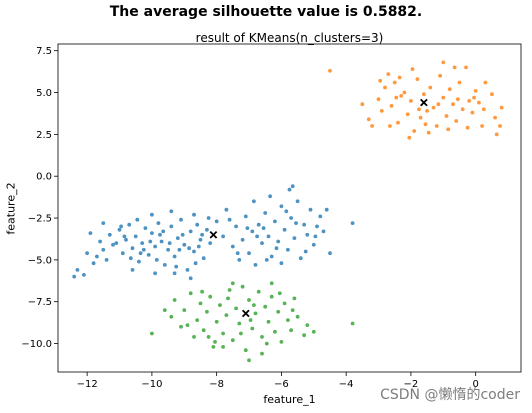 The height and width of the screenshot is (413, 532). Describe the element at coordinates (44, 93) in the screenshot. I see `y-tick-label-6: 5.0` at that location.